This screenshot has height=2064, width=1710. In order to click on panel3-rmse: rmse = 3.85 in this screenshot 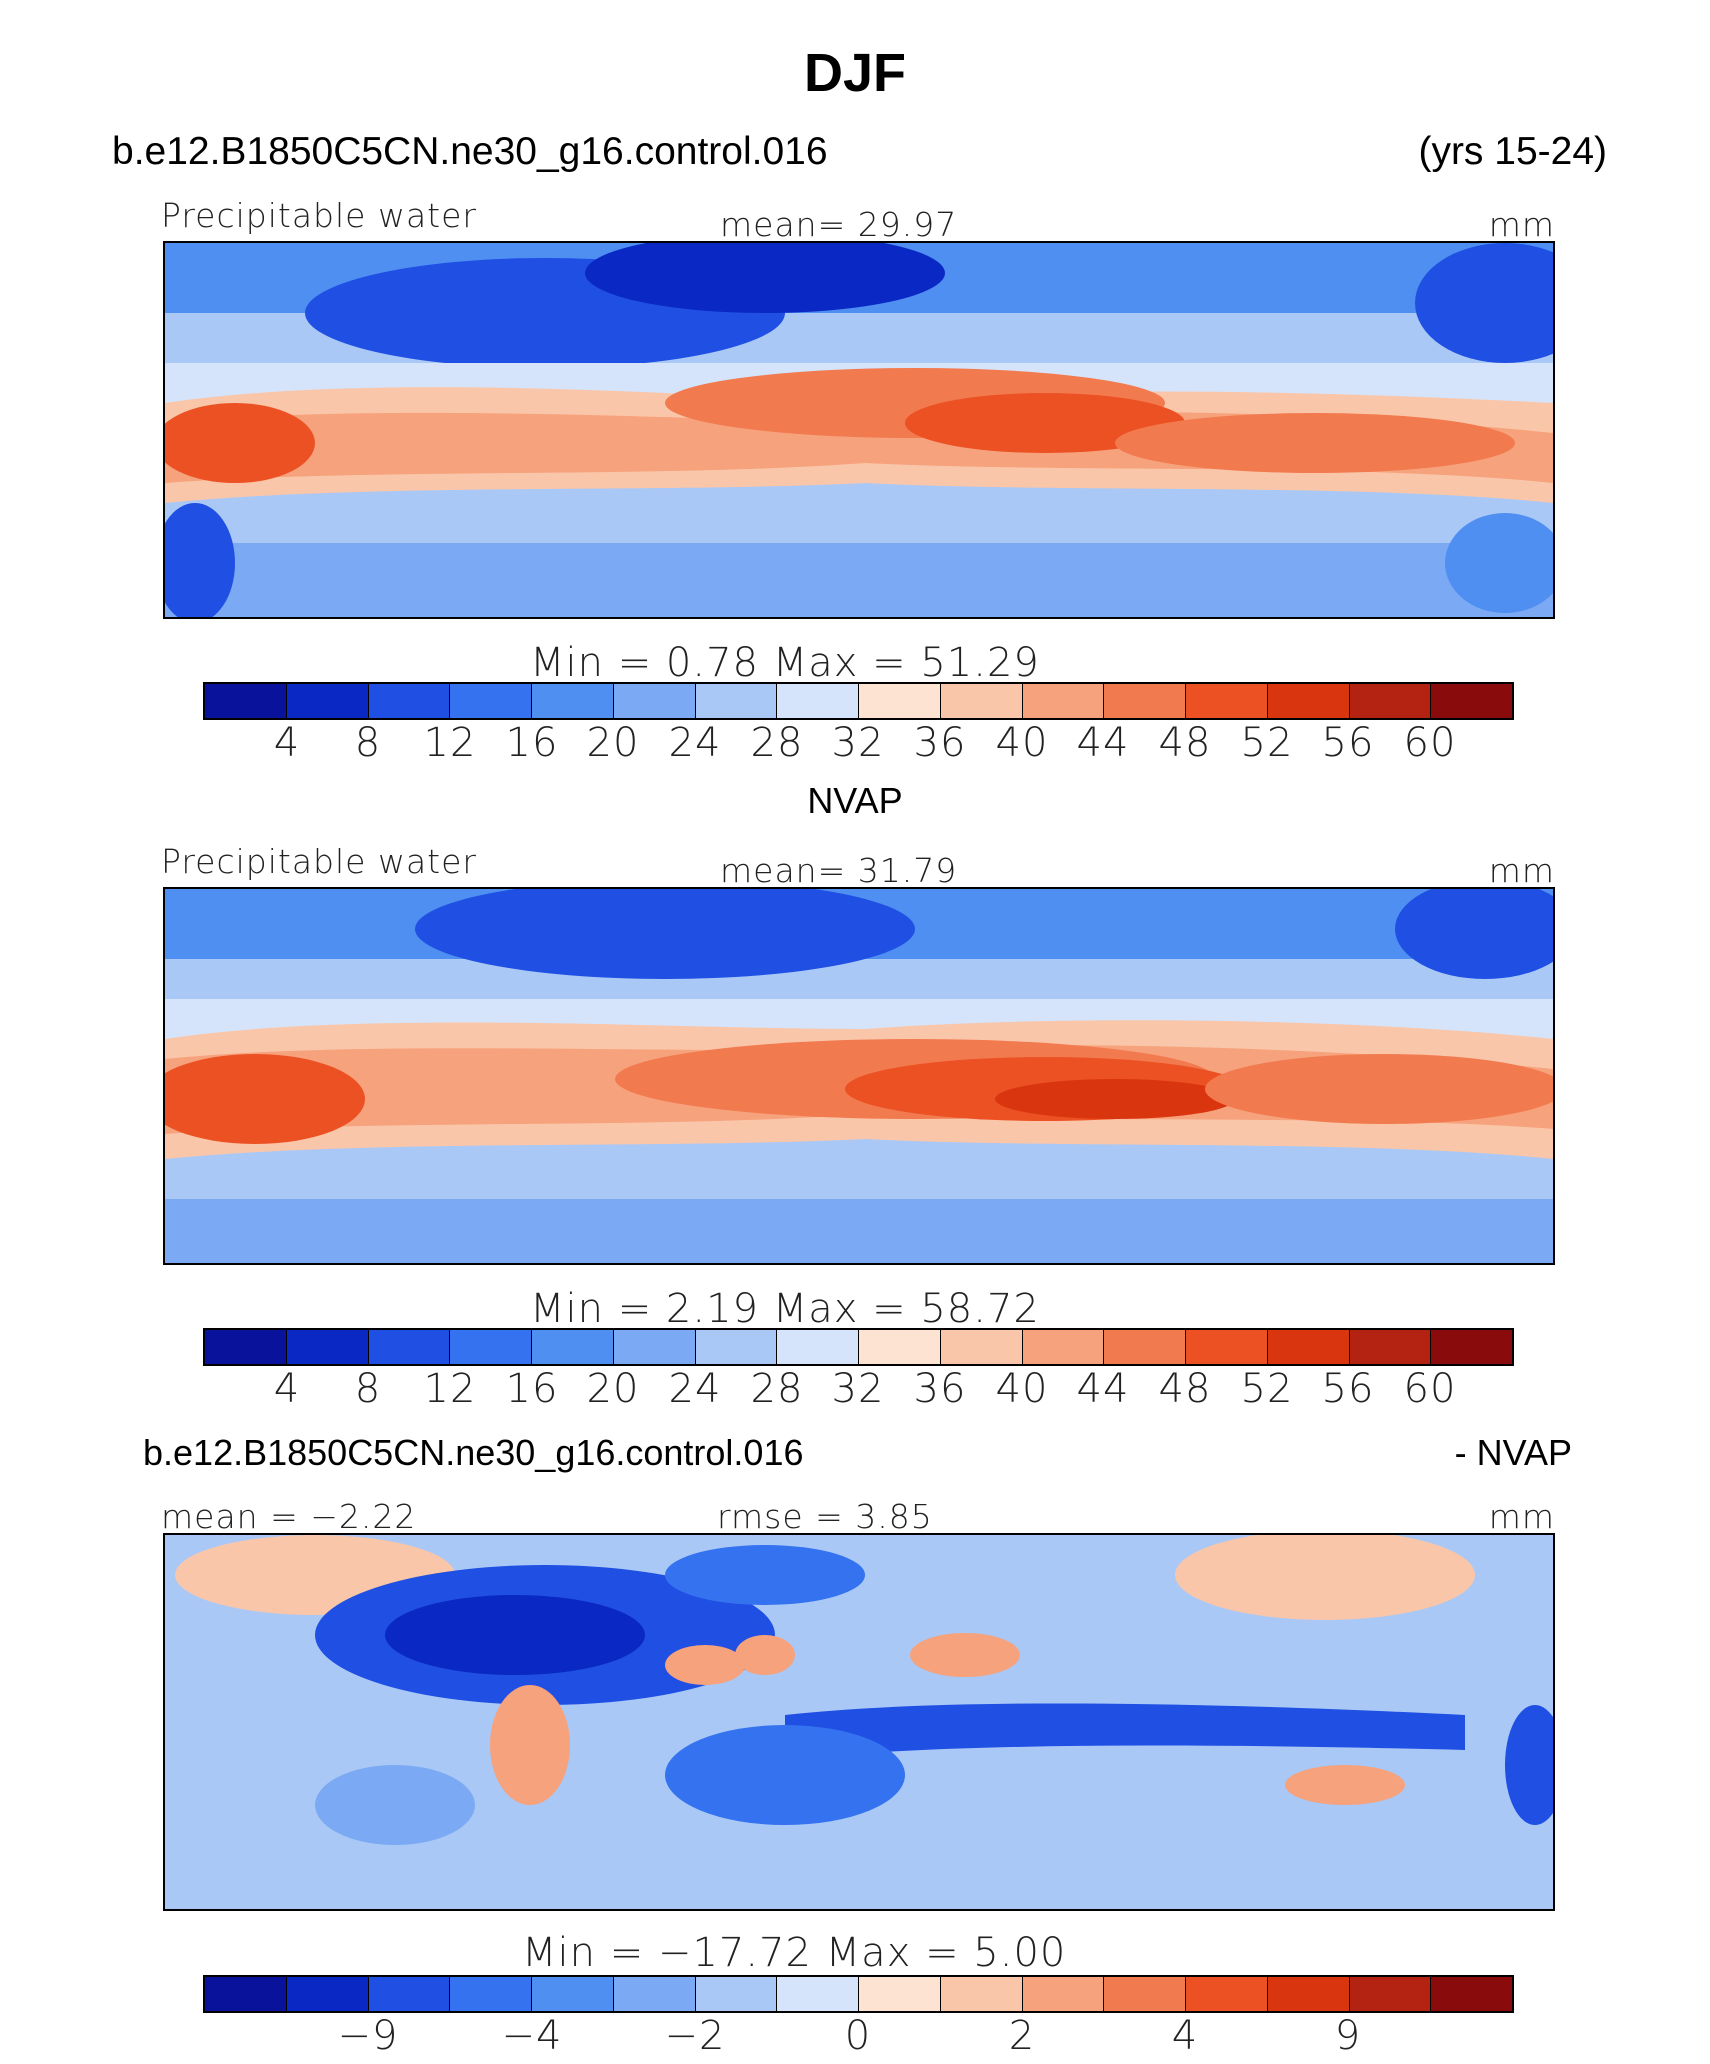, I will do `click(825, 1516)`.